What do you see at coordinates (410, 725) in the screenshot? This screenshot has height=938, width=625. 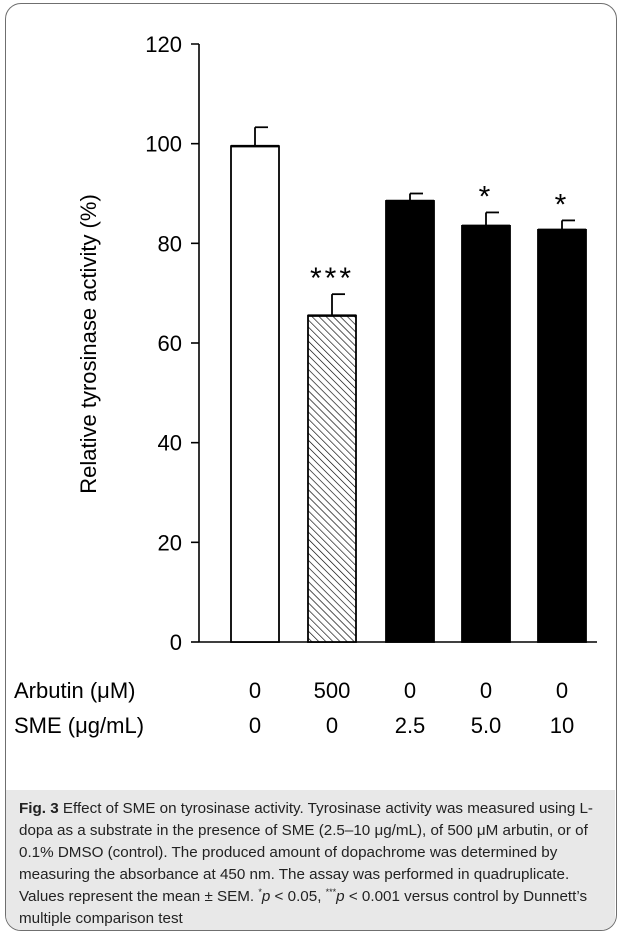 I see `sme-value: 2.5` at bounding box center [410, 725].